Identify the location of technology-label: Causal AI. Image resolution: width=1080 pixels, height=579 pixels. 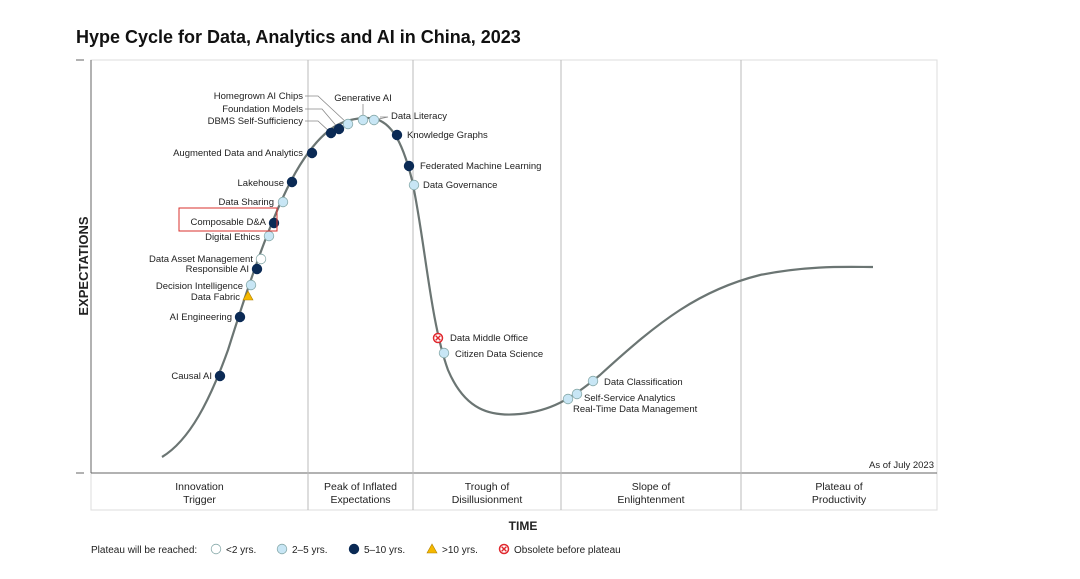
(191, 376).